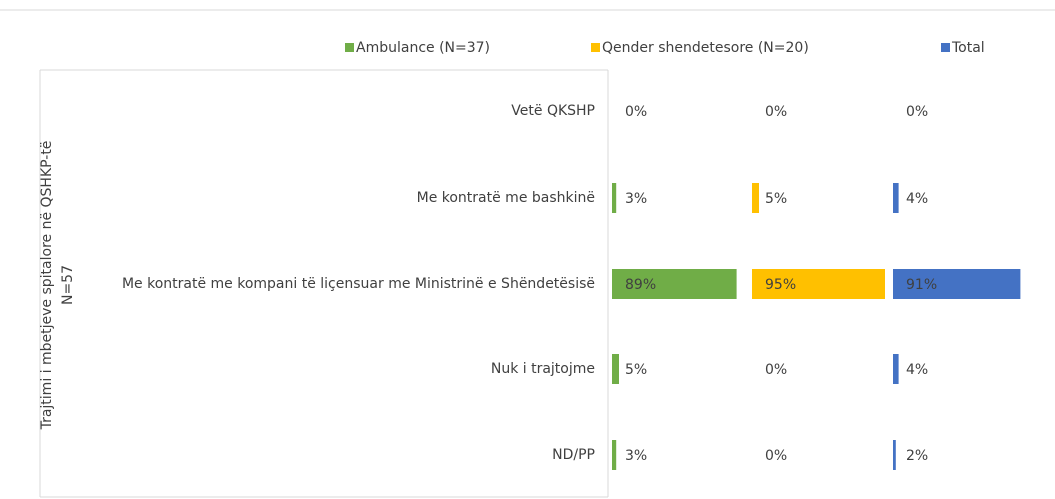 The image size is (1055, 499). Describe the element at coordinates (921, 285) in the screenshot. I see `value-label: 91%` at that location.